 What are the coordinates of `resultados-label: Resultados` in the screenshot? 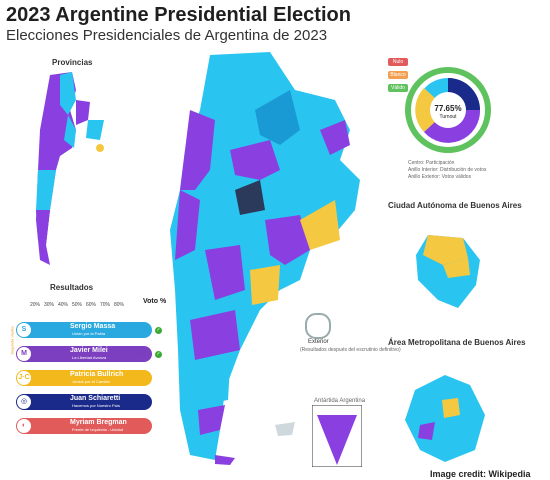 It's located at (72, 287).